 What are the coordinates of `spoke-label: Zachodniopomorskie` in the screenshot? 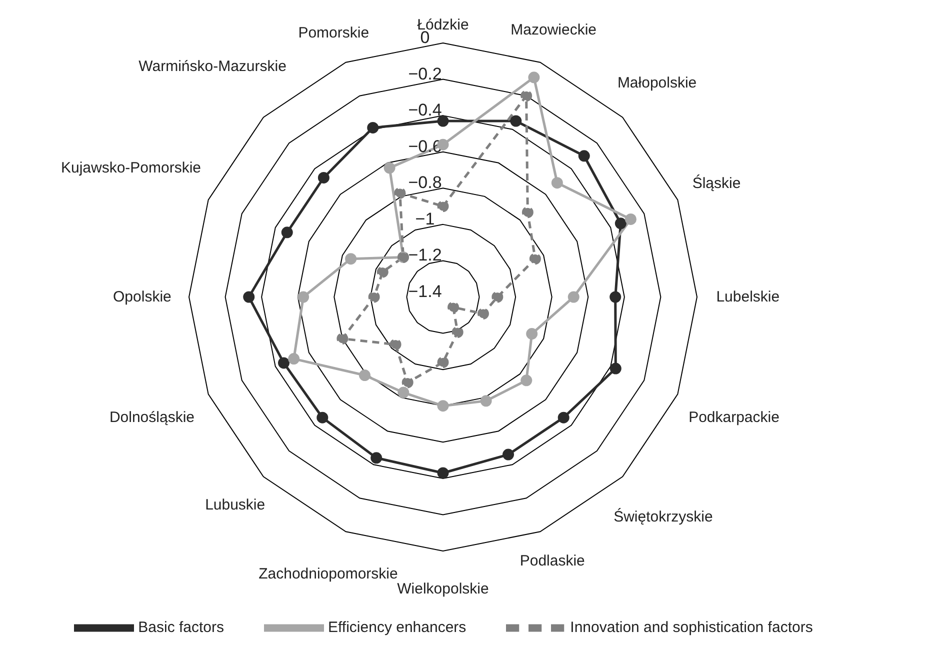 It's located at (328, 574).